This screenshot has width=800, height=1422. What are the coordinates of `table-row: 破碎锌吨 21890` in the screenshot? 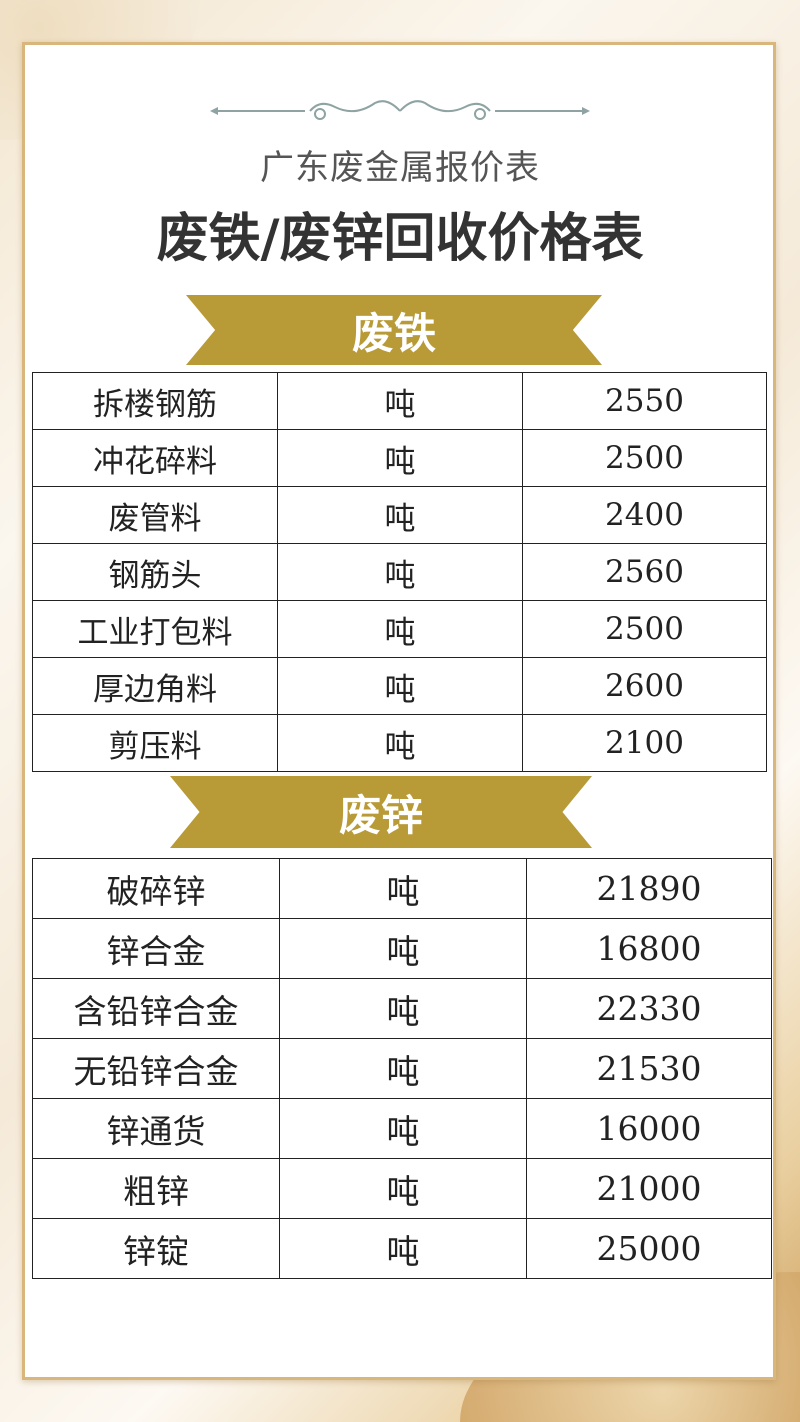 It's located at (402, 888).